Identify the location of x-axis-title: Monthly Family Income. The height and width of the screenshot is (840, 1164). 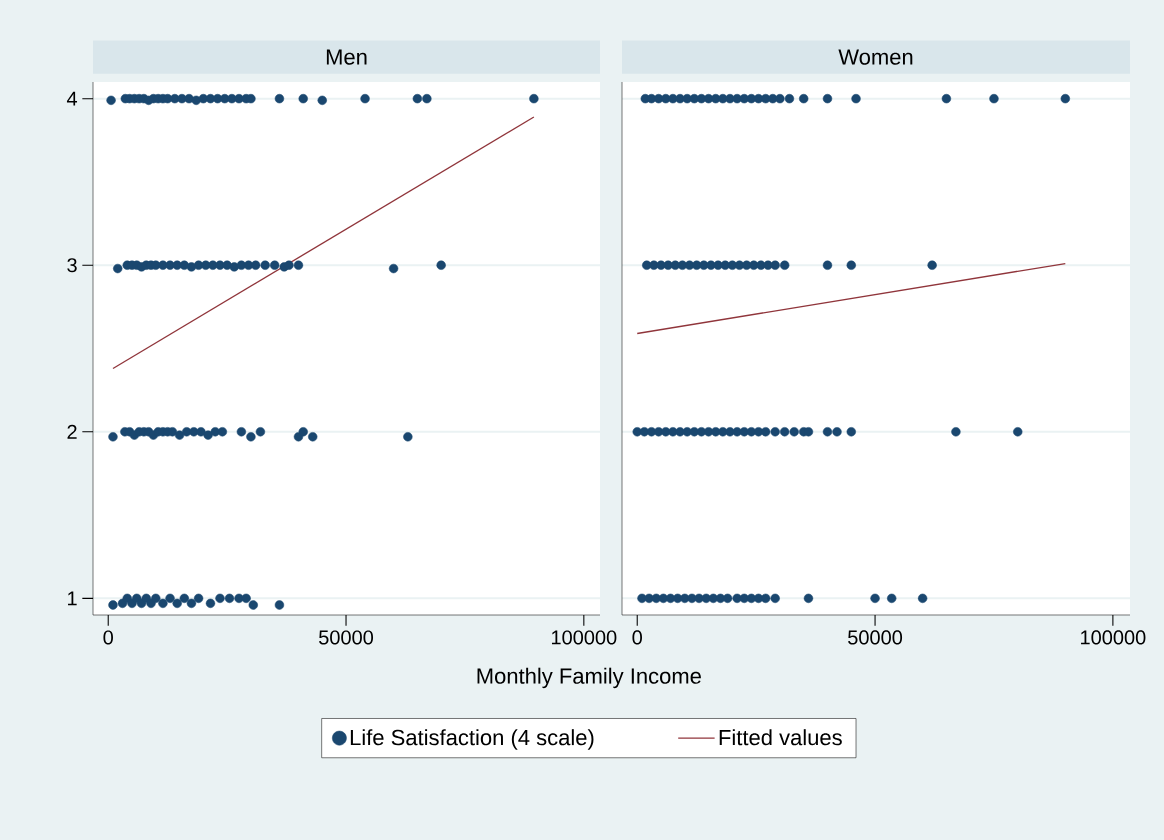
(589, 678).